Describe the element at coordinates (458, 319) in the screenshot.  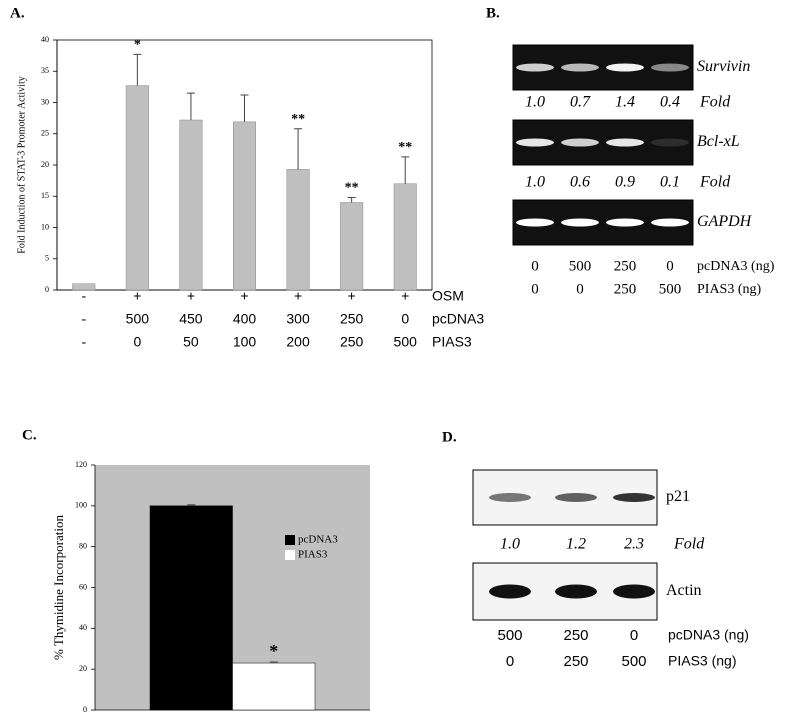
I see `treatment-label: pcDNA3` at that location.